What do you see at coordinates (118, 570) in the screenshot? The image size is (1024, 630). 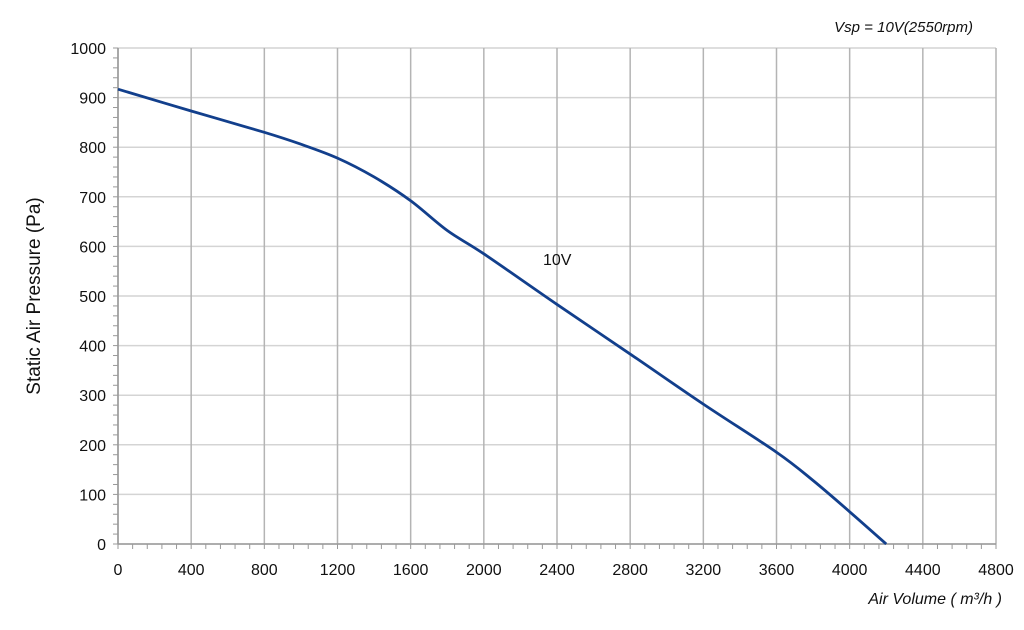 I see `x-tick-label: 0` at bounding box center [118, 570].